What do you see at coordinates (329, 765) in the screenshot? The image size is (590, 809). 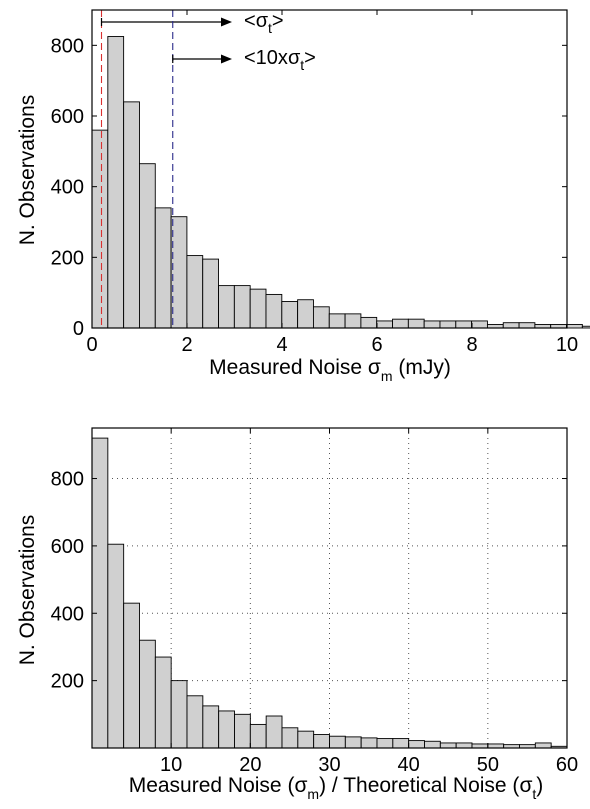 I see `x-tick-label: 30` at bounding box center [329, 765].